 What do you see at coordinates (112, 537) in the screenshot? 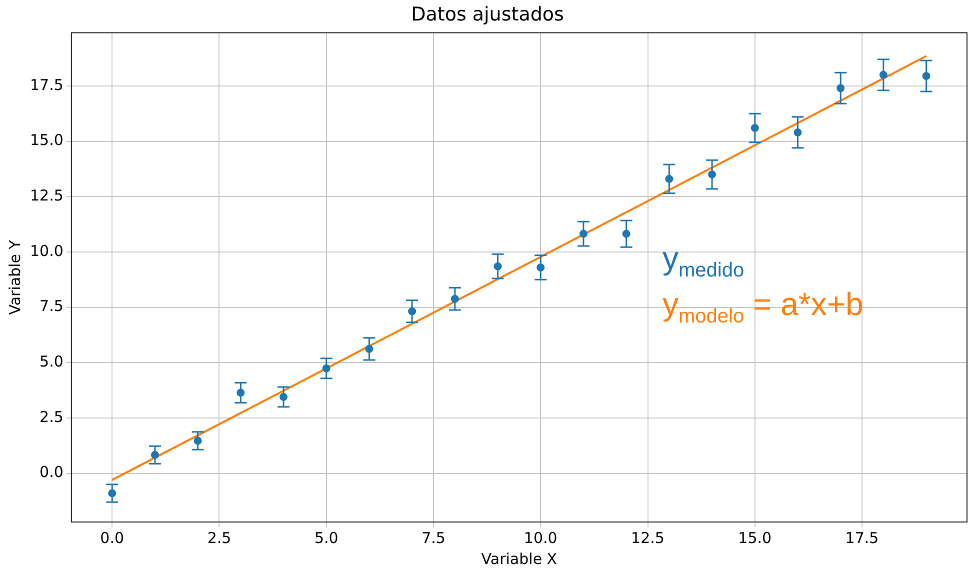
I see `x-tick-label: 0.0` at bounding box center [112, 537].